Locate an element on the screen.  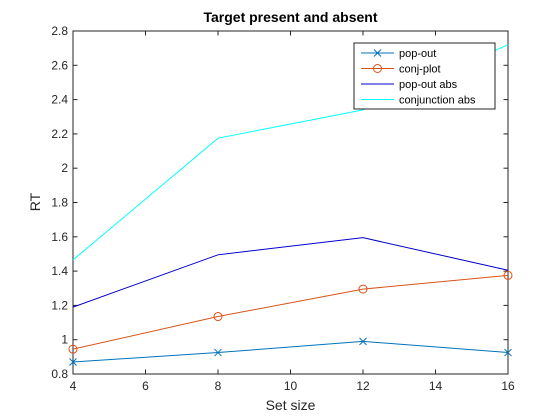
legend-entry: conjunction abs is located at coordinates (418, 101).